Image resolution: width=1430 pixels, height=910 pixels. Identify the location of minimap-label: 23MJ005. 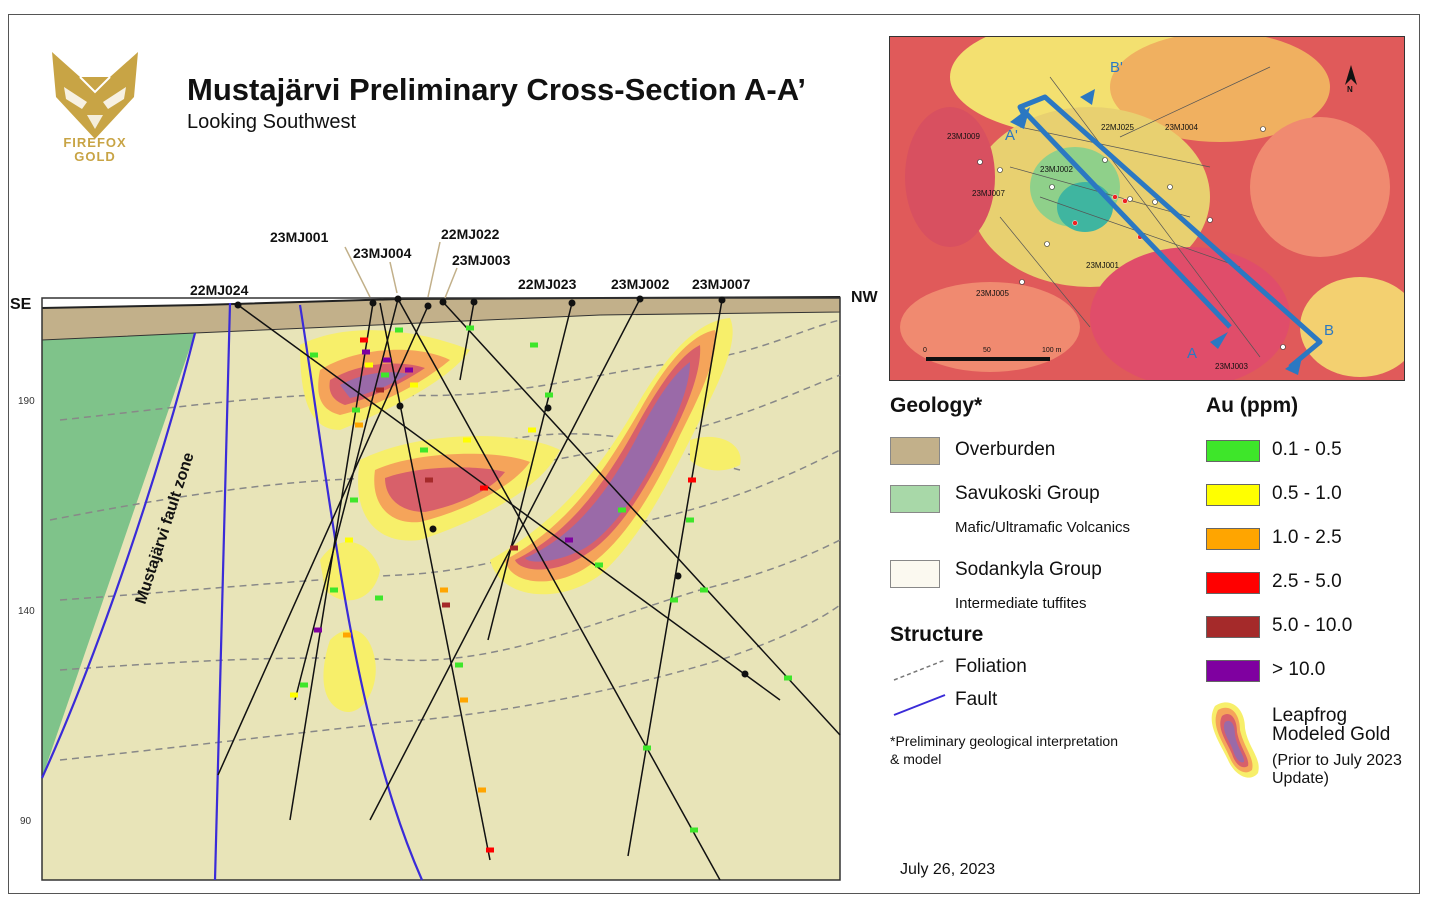
(992, 293).